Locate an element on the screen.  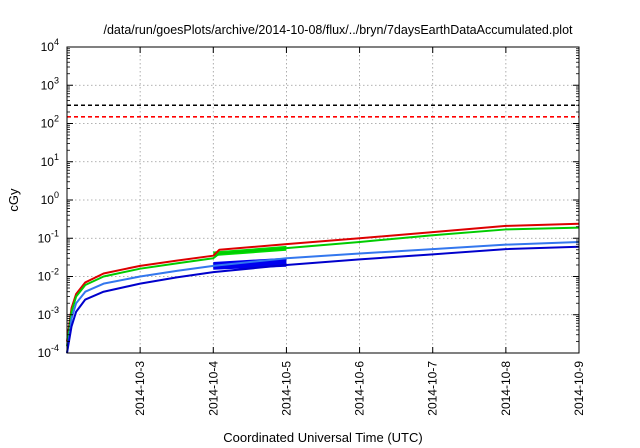
x-tick-label: 2014-10-3 is located at coordinates (140, 388).